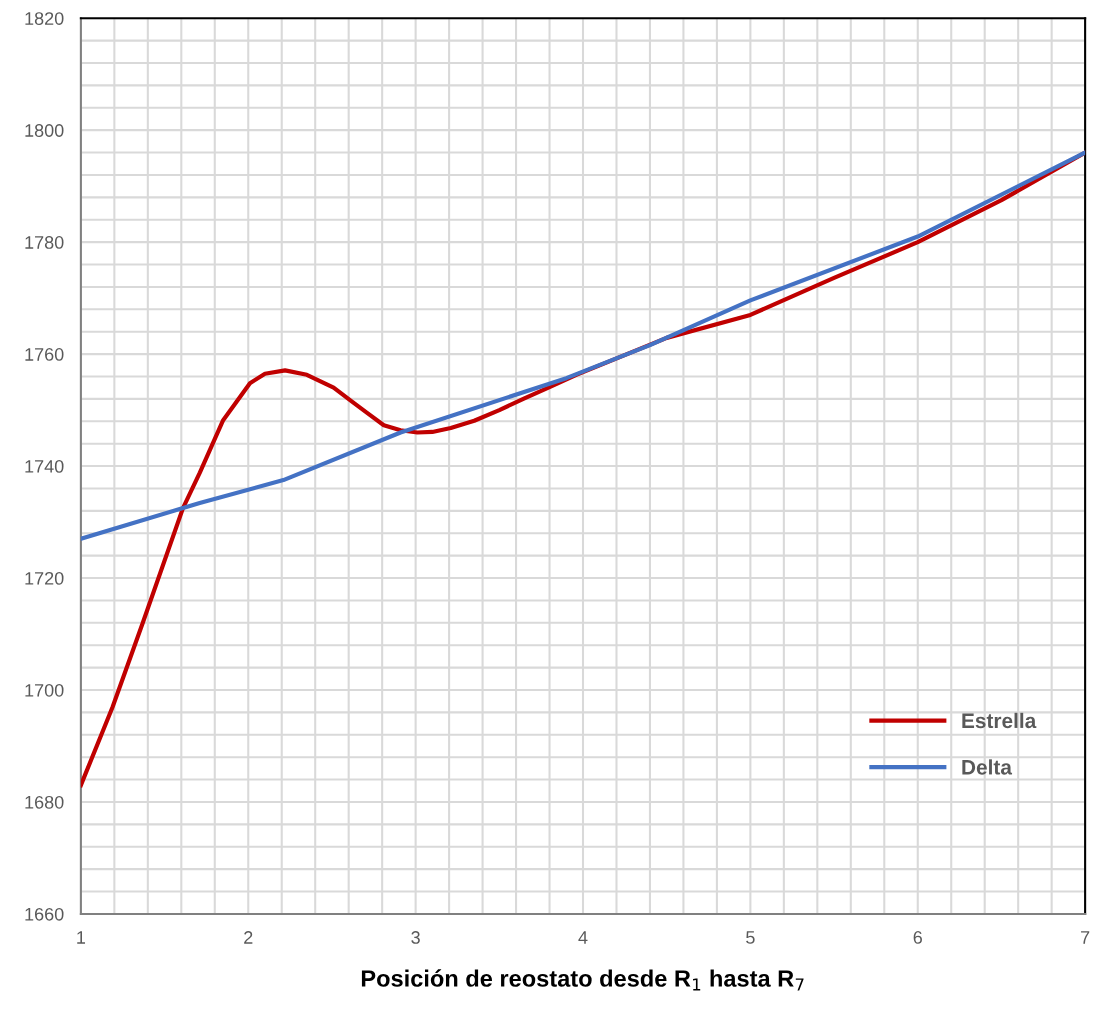  What do you see at coordinates (44, 914) in the screenshot?
I see `y-tick-label: 1660` at bounding box center [44, 914].